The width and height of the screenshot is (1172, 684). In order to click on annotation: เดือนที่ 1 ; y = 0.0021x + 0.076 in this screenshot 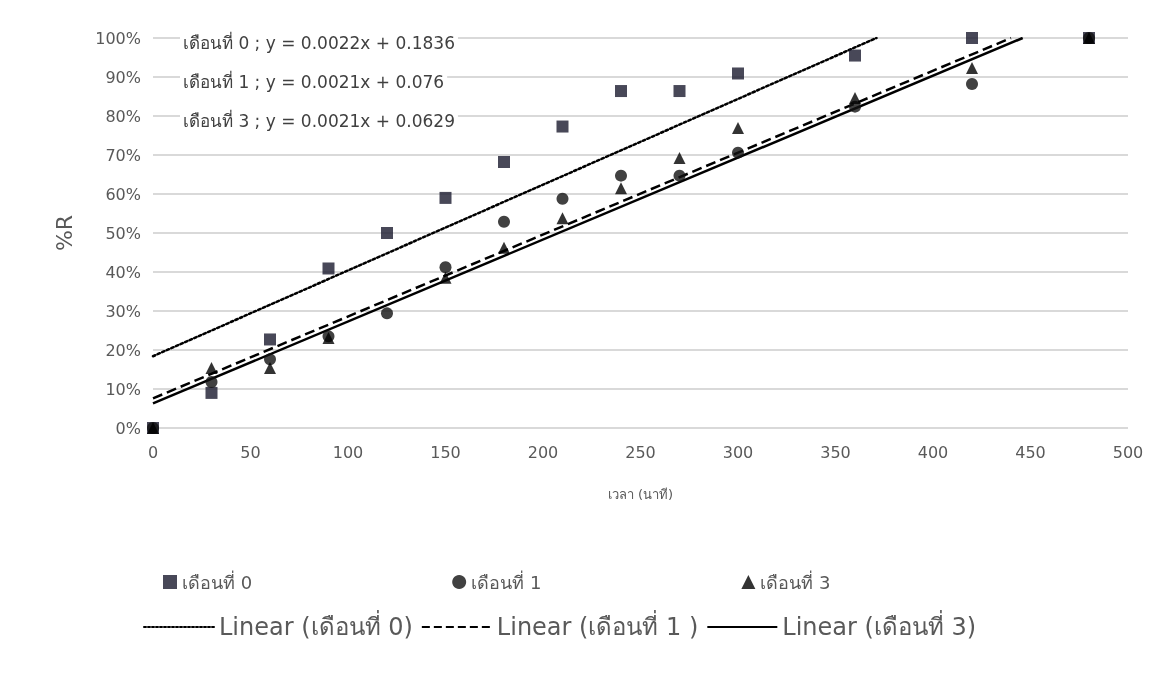, I will do `click(314, 80)`.